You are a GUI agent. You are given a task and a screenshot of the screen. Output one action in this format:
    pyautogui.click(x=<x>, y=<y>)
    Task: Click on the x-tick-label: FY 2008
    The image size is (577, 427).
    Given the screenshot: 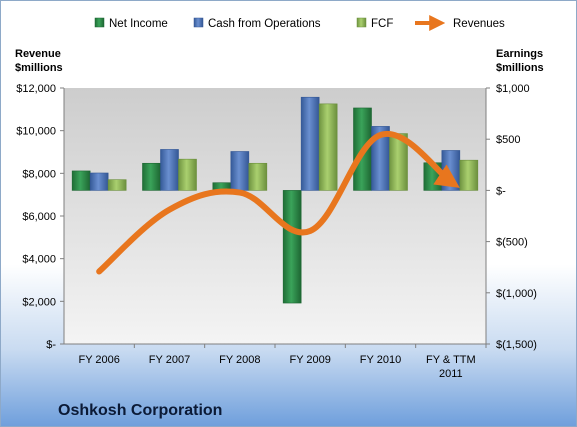 What is the action you would take?
    pyautogui.click(x=239, y=360)
    